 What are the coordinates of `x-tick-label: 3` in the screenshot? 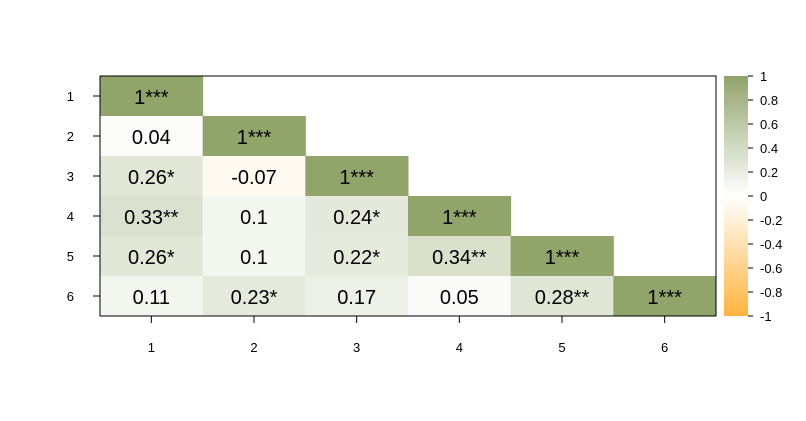 It's located at (356, 347).